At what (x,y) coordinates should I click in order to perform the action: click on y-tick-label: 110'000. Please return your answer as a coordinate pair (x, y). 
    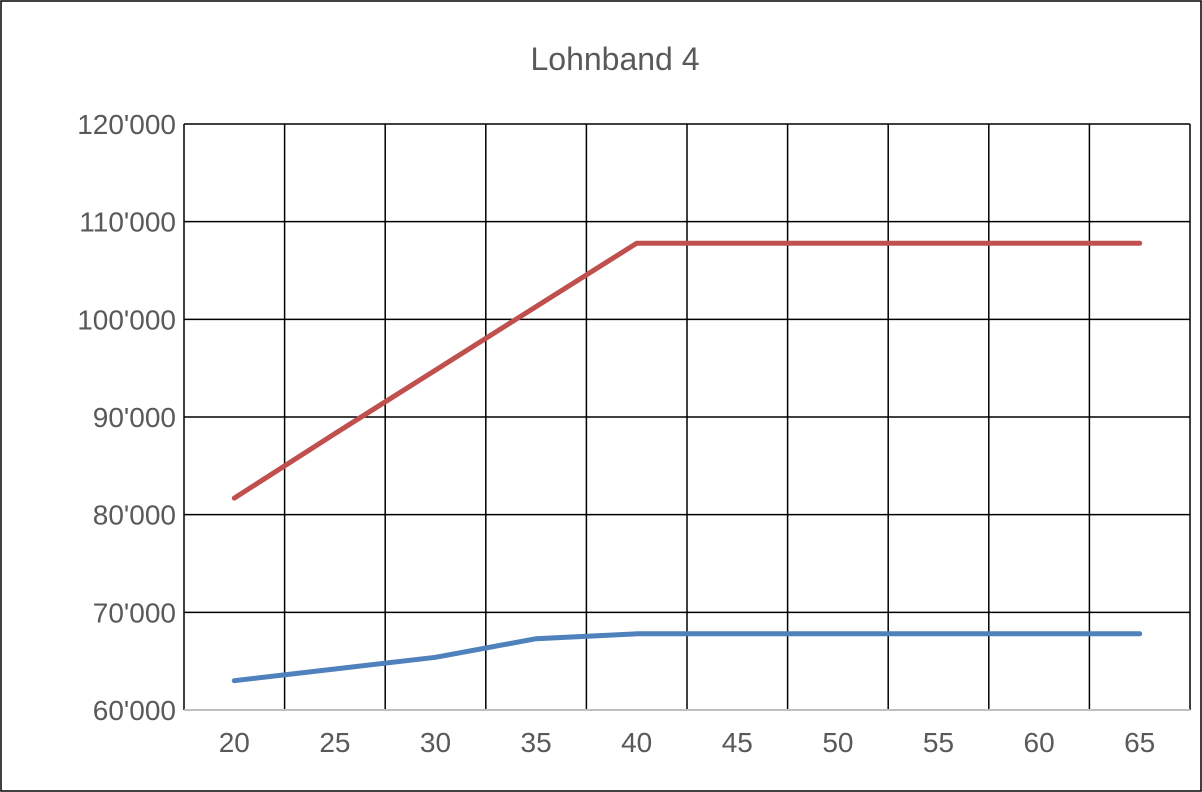
    Looking at the image, I should click on (127, 222).